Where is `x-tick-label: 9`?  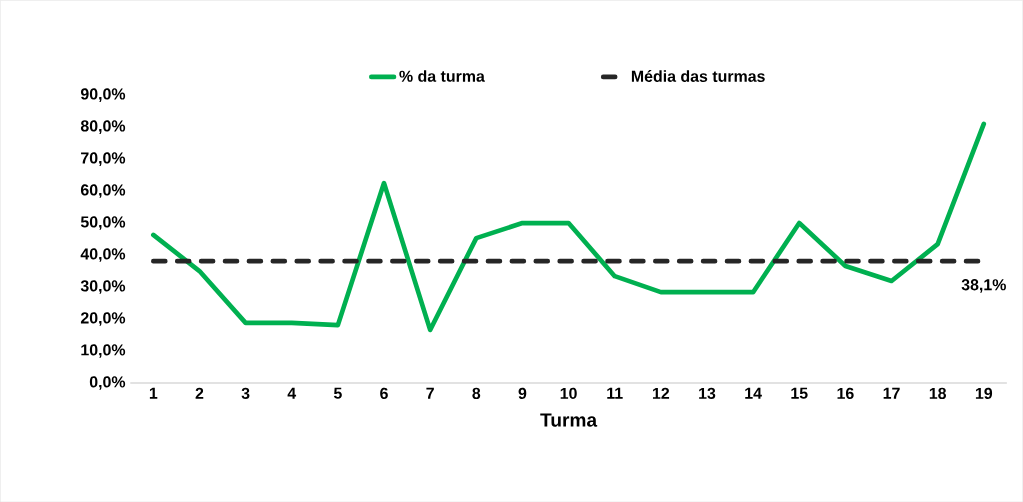 x-tick-label: 9 is located at coordinates (522, 393).